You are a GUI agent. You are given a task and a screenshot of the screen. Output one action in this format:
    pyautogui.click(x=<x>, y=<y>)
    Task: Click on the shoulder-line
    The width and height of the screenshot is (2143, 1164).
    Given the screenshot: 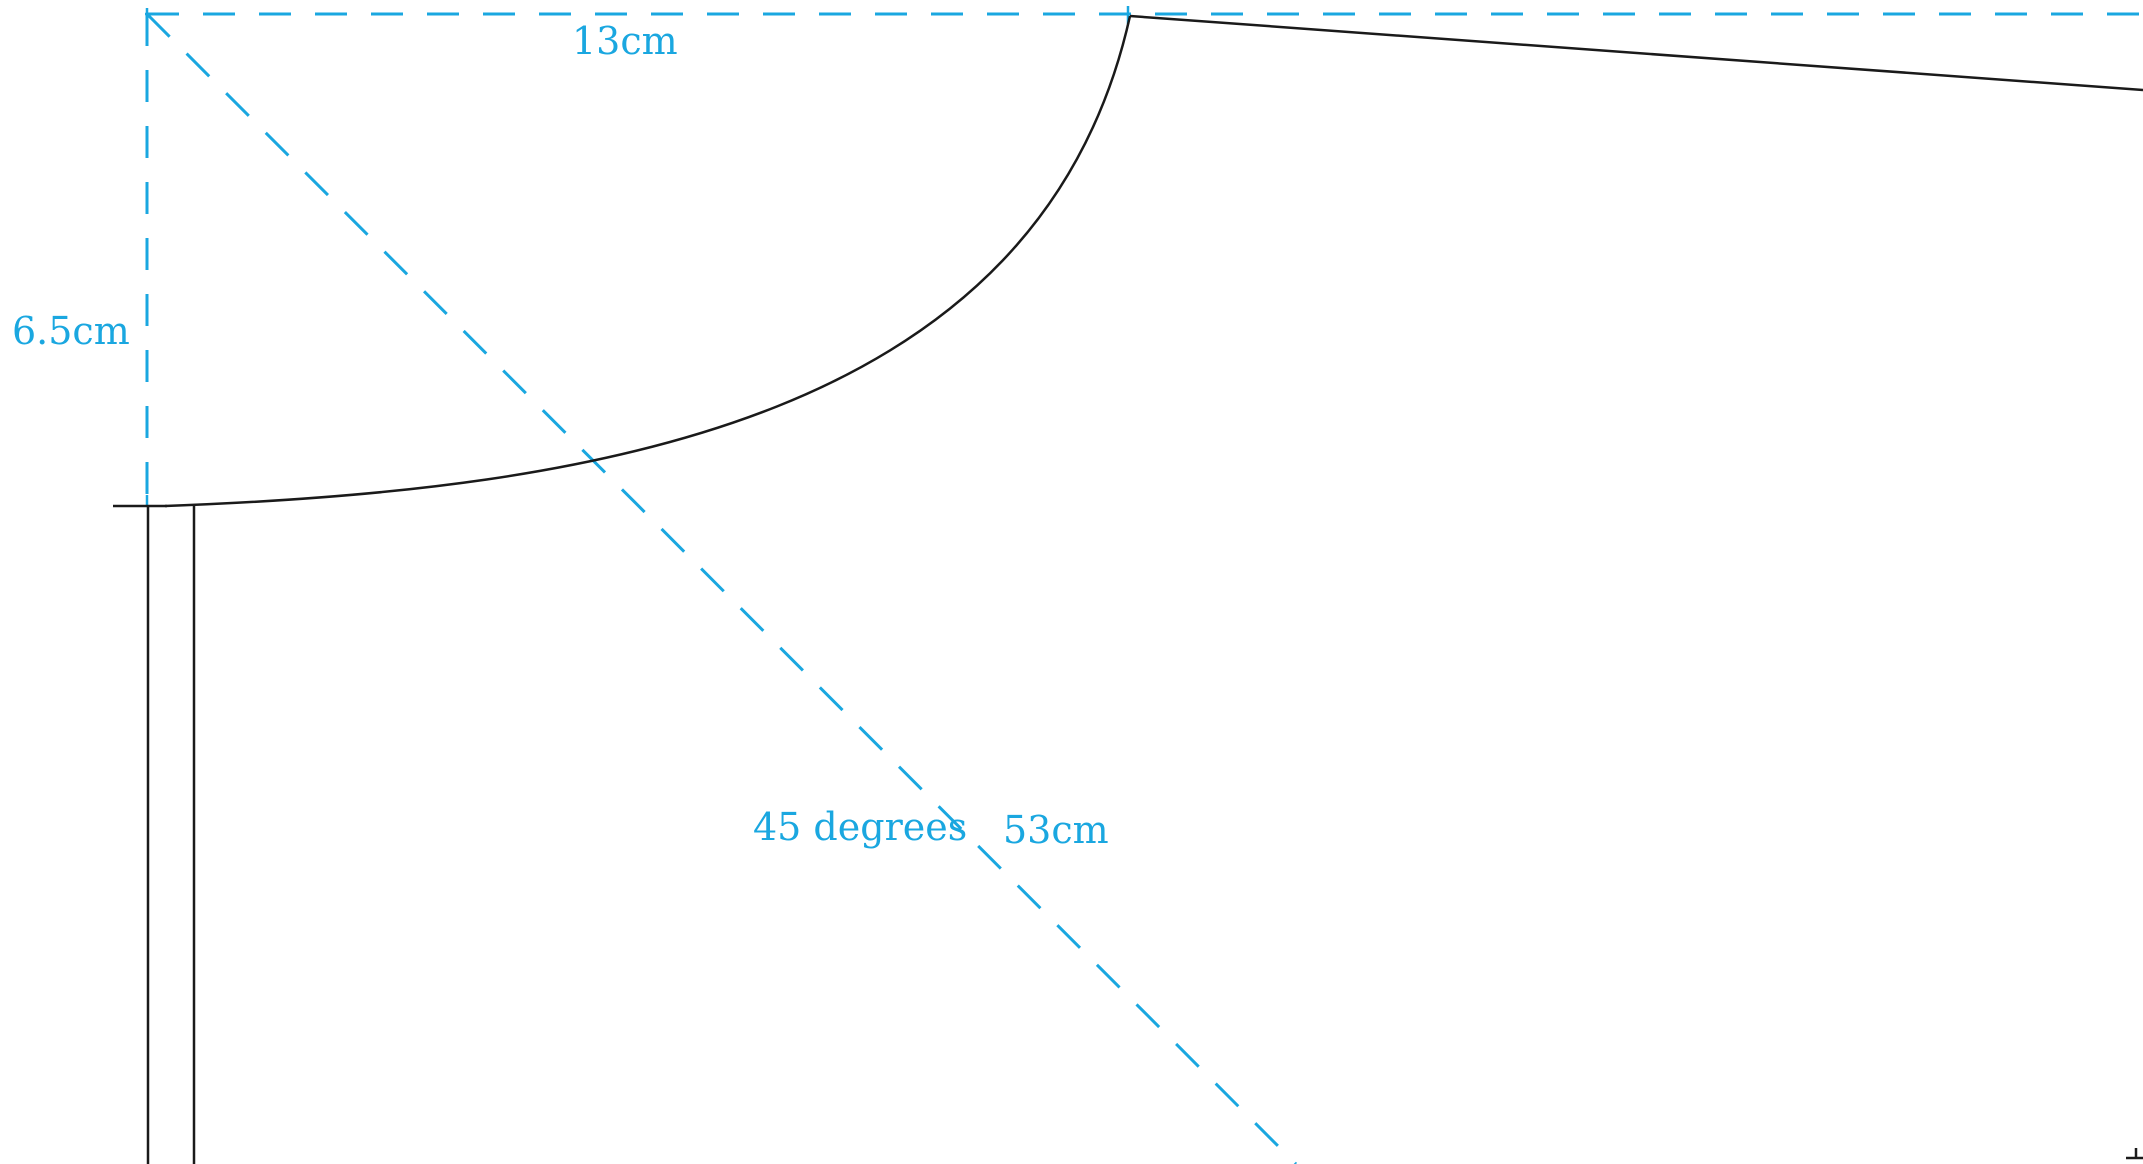 What is the action you would take?
    pyautogui.click(x=1636, y=53)
    